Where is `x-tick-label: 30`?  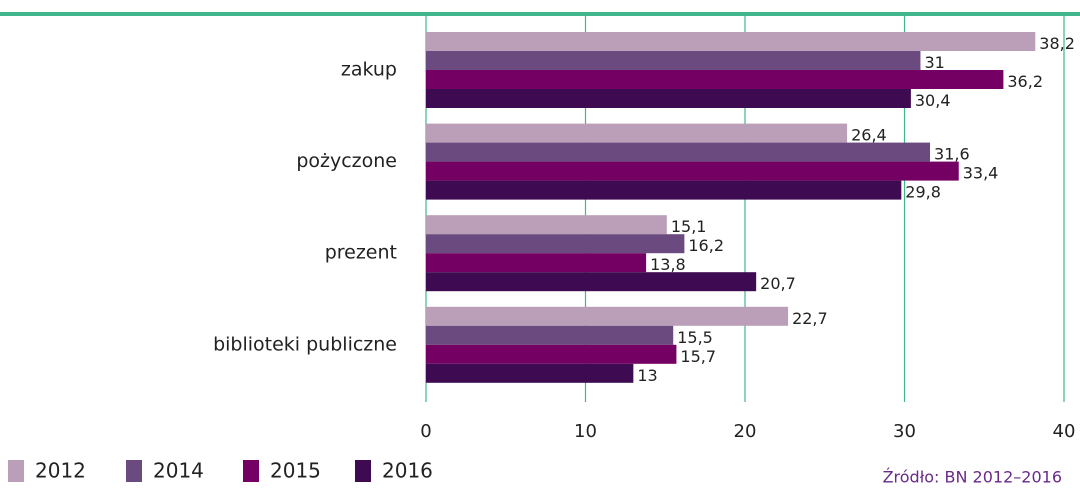 x-tick-label: 30 is located at coordinates (904, 431).